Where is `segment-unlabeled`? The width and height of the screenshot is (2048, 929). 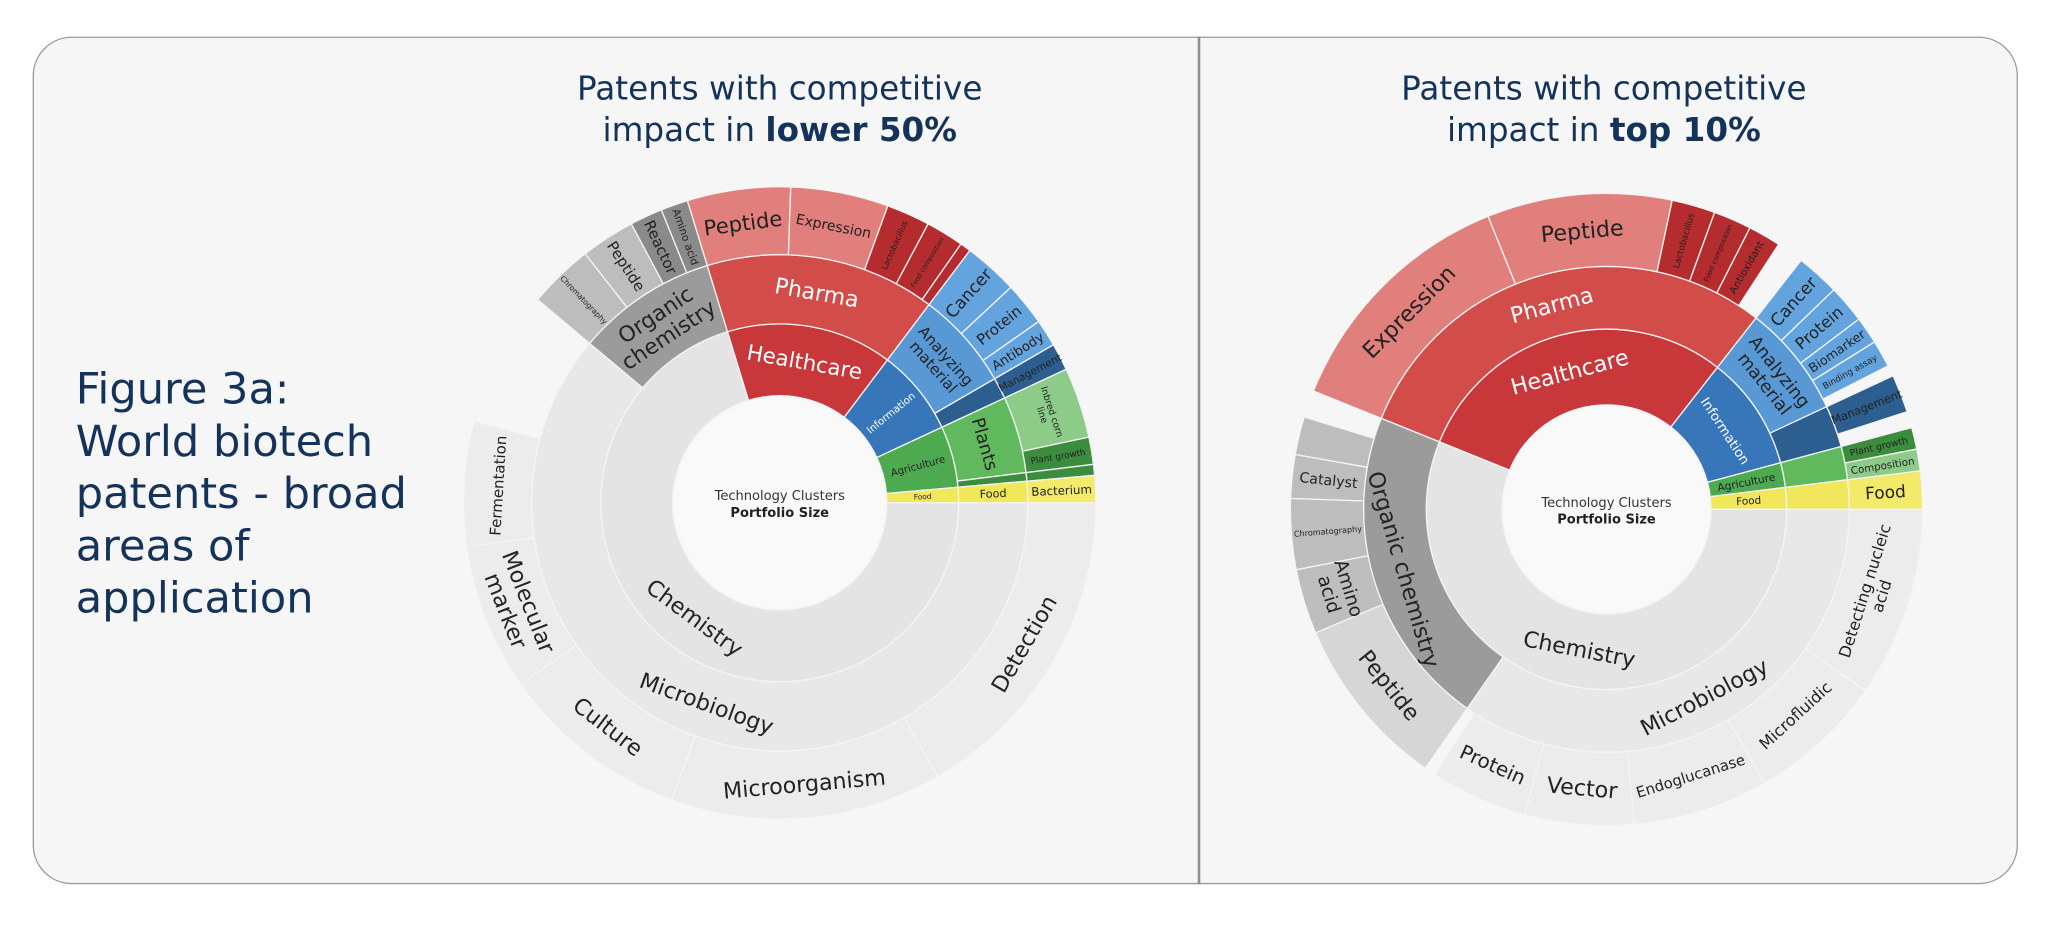
segment-unlabeled is located at coordinates (1335, 442).